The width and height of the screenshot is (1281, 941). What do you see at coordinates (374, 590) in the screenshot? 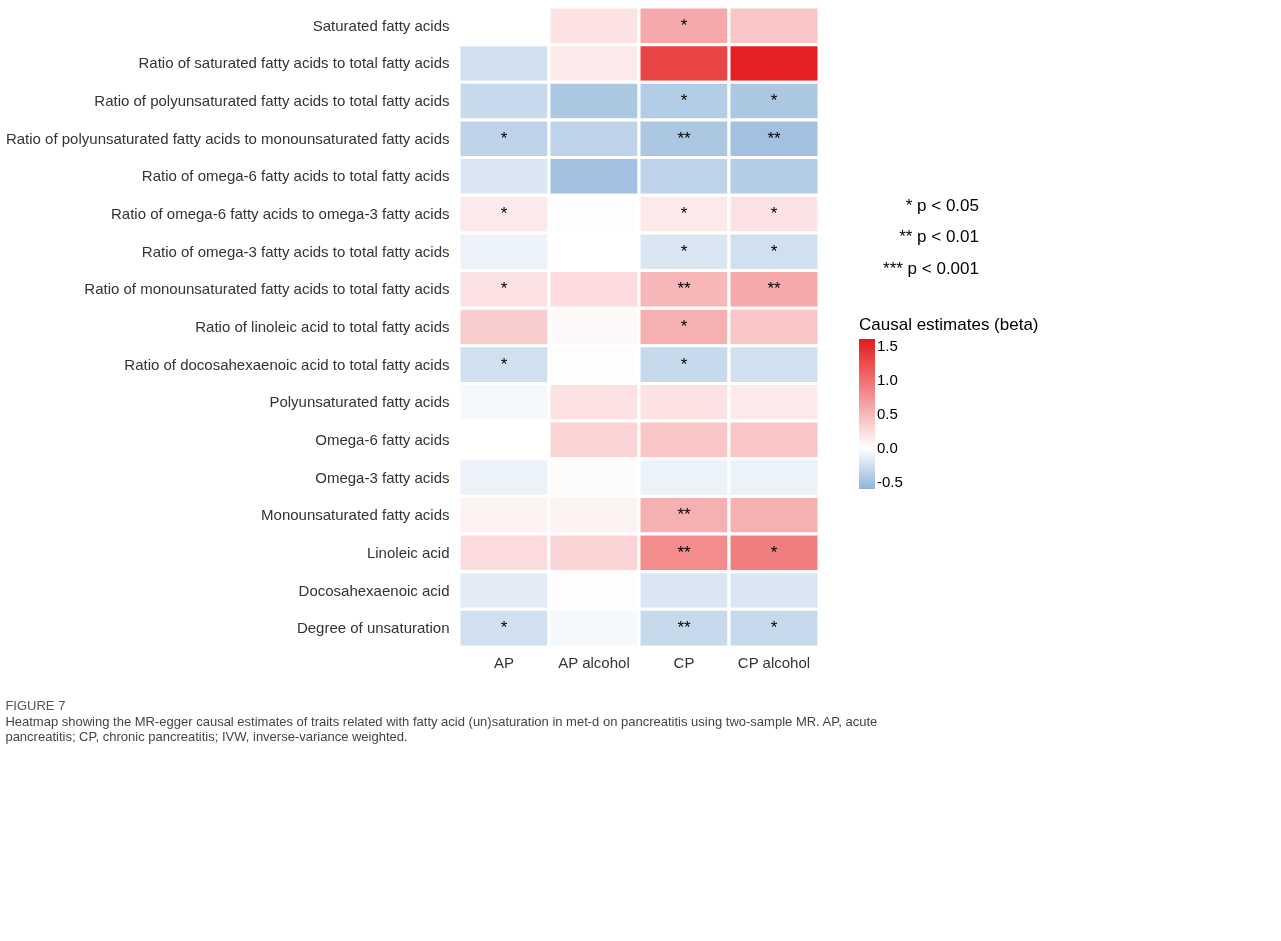
I see `y-tick-label: Docosahexaenoic acid` at bounding box center [374, 590].